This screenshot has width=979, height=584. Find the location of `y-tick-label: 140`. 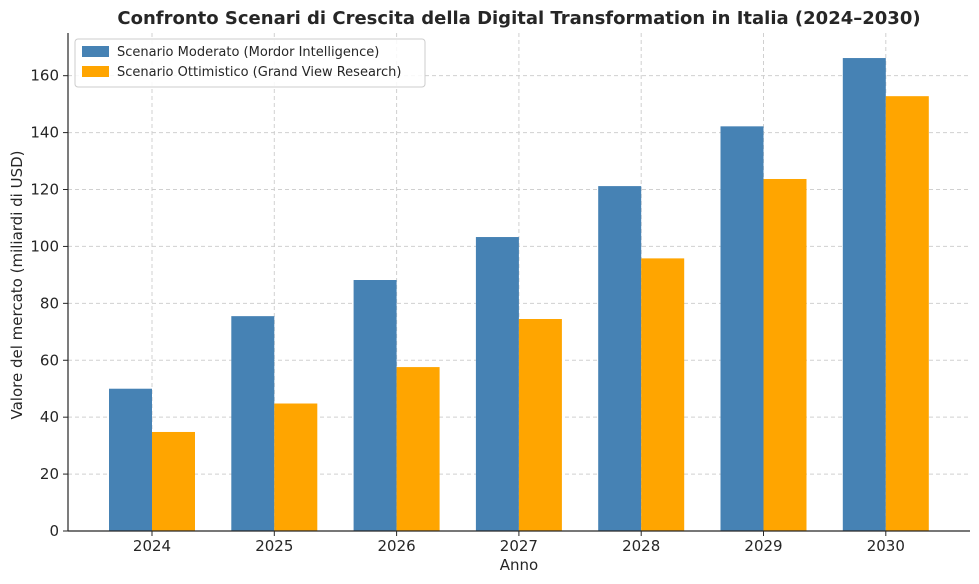

y-tick-label: 140 is located at coordinates (44, 133).